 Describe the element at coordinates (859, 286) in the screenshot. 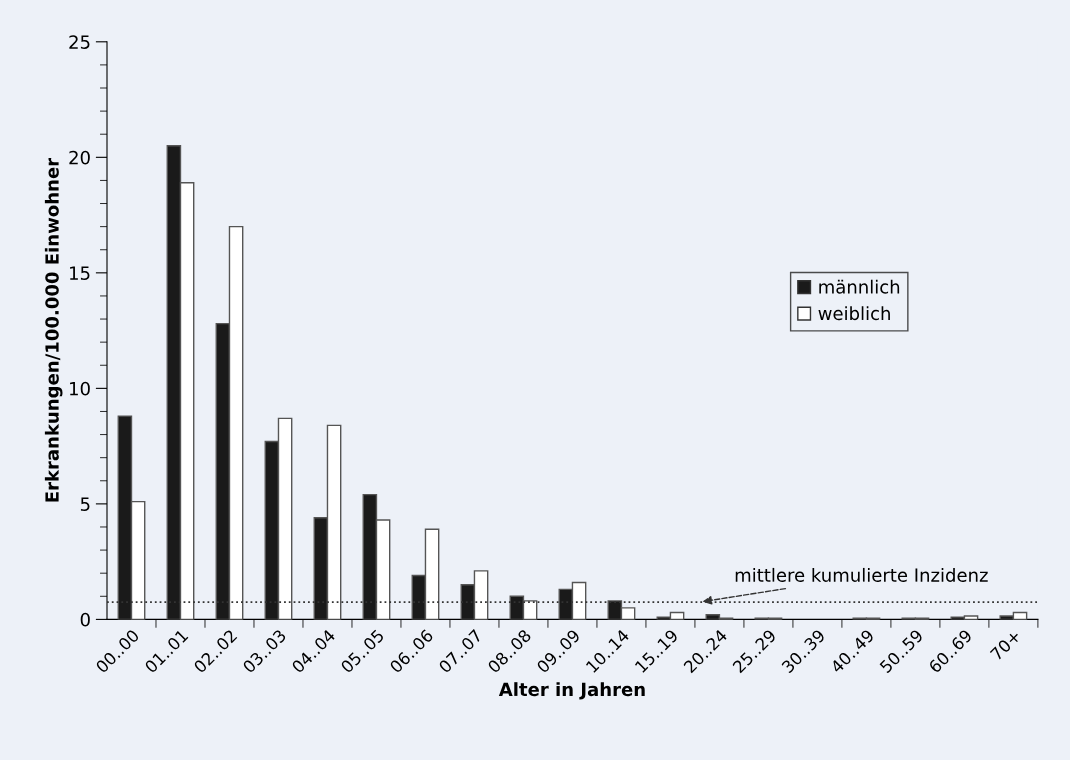

I see `legend-label: männlich` at that location.